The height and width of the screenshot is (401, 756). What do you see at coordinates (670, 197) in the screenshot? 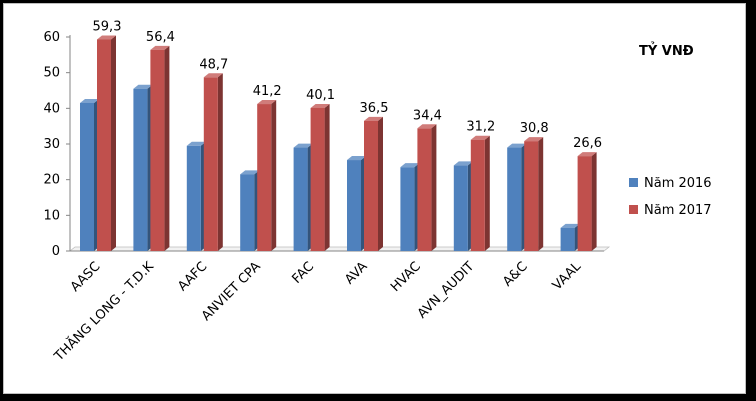
I see `legend: Năm 2016 Năm 2017` at bounding box center [670, 197].